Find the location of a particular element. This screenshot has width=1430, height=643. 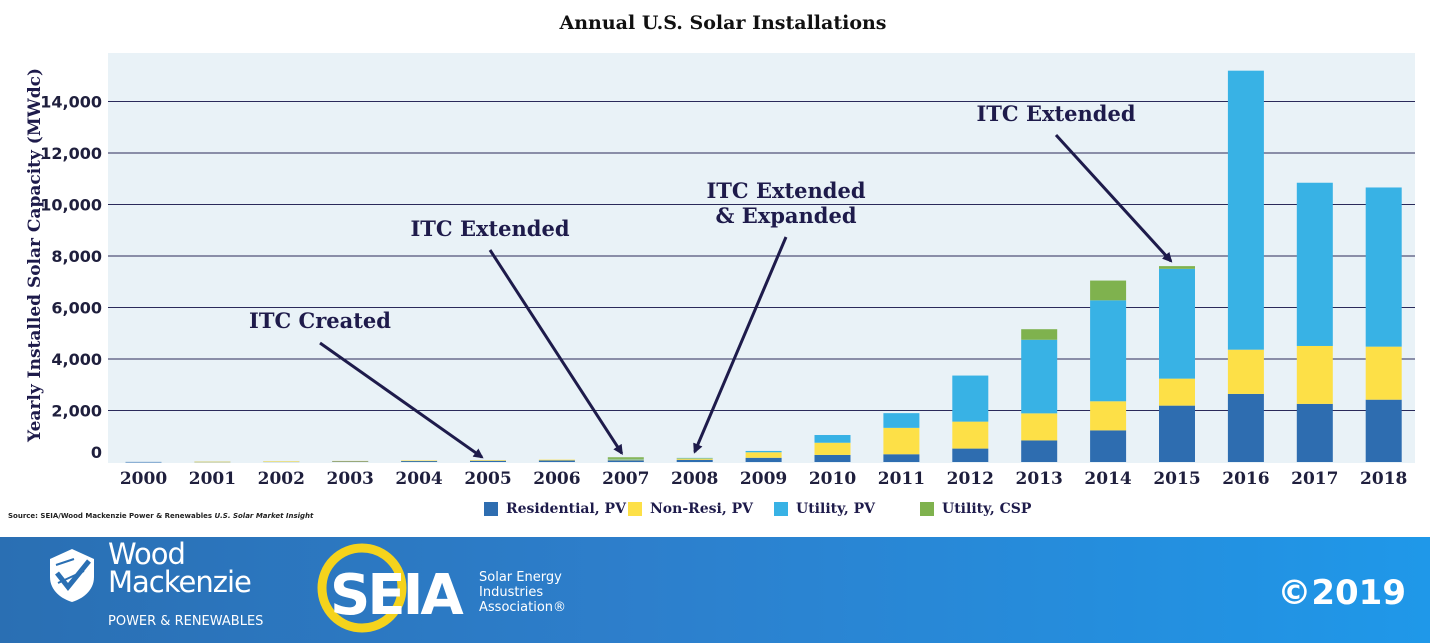

x-tick-label: 2011 is located at coordinates (901, 479).